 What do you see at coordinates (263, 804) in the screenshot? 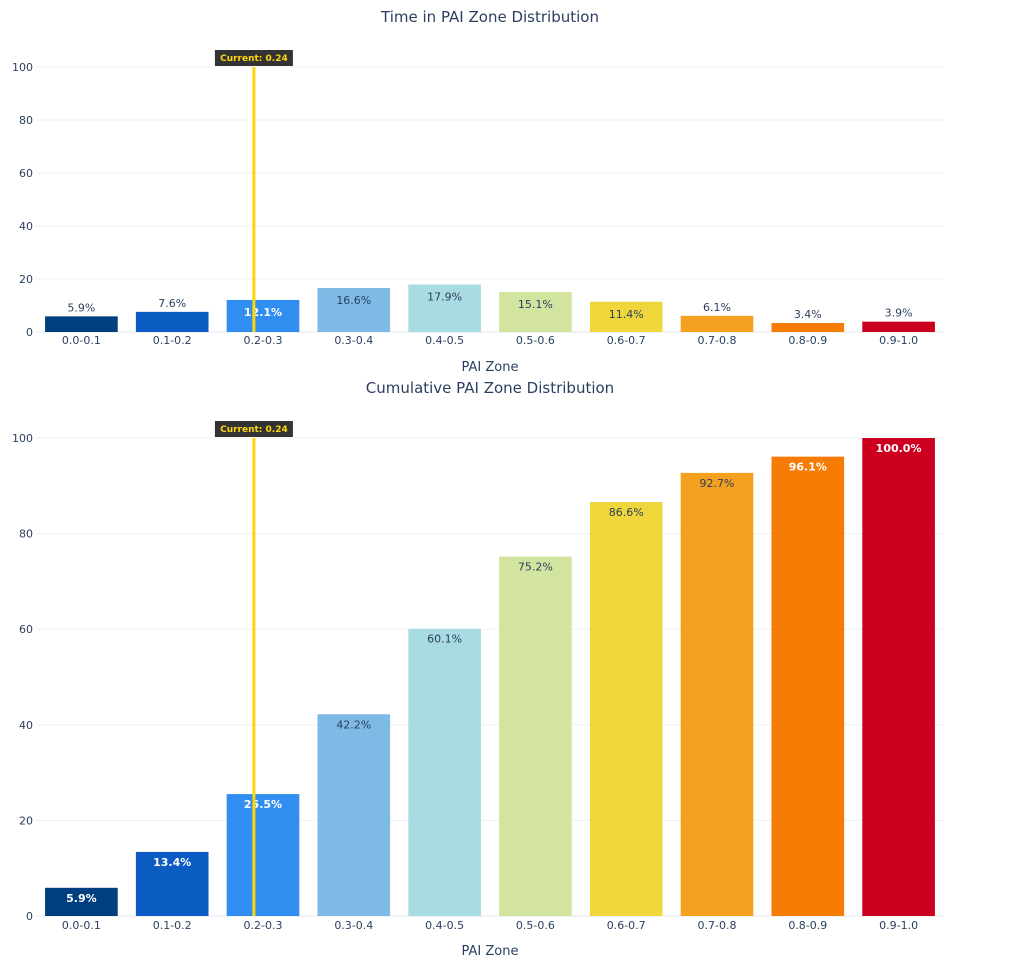
I see `cumulative-zone-data-label: 25.5%` at bounding box center [263, 804].